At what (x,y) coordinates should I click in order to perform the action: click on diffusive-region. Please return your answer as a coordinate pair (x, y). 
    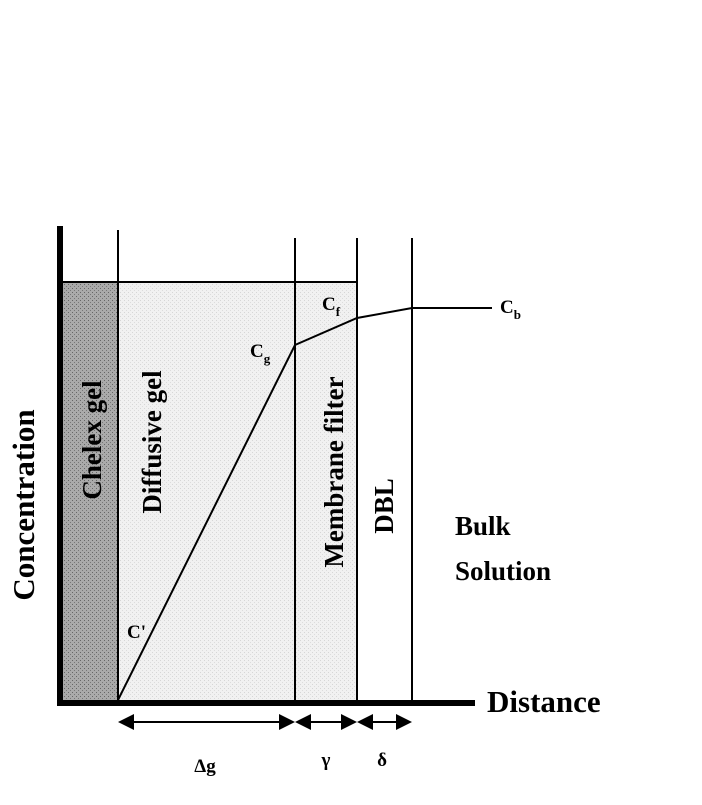
    Looking at the image, I should click on (206, 492).